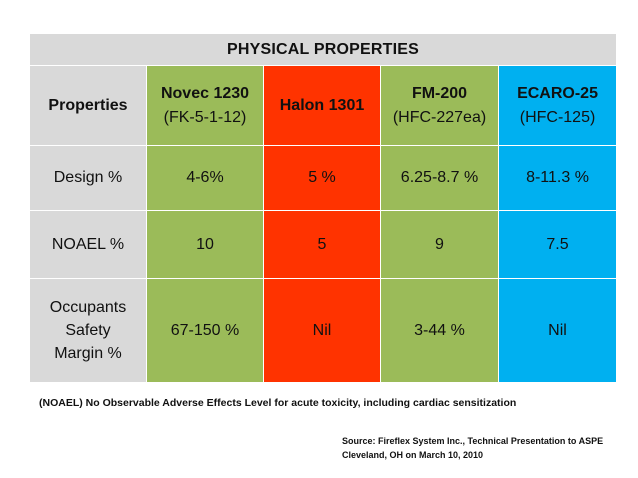 The width and height of the screenshot is (638, 478). What do you see at coordinates (439, 244) in the screenshot?
I see `table-cell: 9` at bounding box center [439, 244].